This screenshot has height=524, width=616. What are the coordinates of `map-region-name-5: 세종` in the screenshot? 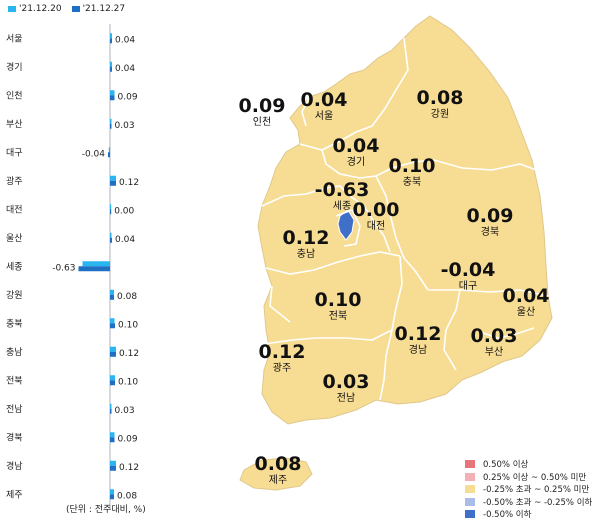 It's located at (342, 206).